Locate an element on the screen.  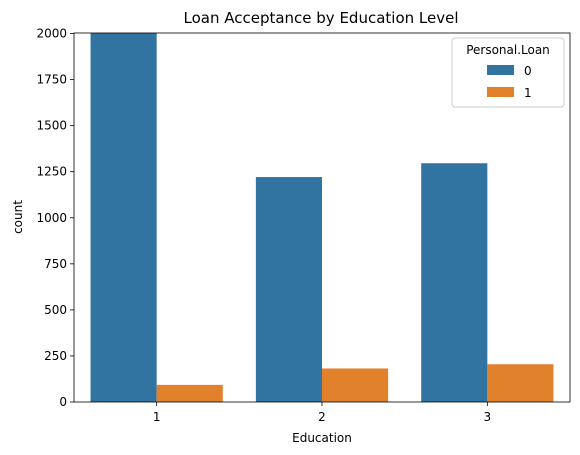
y-tick-label: 0 is located at coordinates (63, 402).